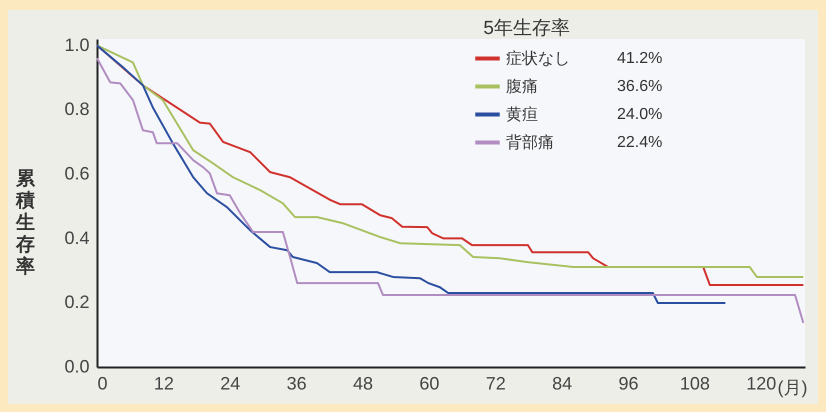 This screenshot has width=826, height=412. Describe the element at coordinates (562, 384) in the screenshot. I see `x-tick-label: 84` at that location.